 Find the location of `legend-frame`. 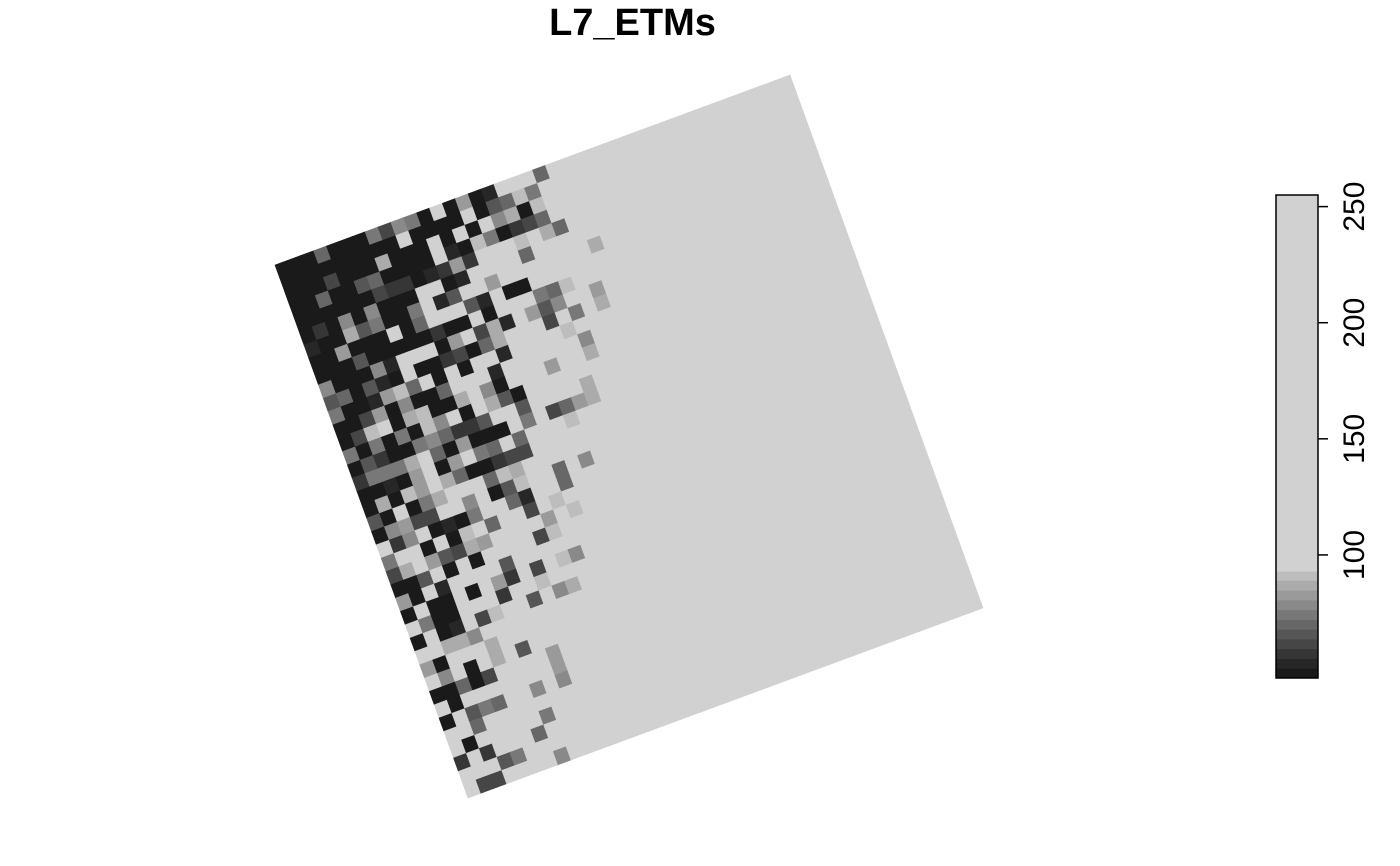

legend-frame is located at coordinates (1297, 436).